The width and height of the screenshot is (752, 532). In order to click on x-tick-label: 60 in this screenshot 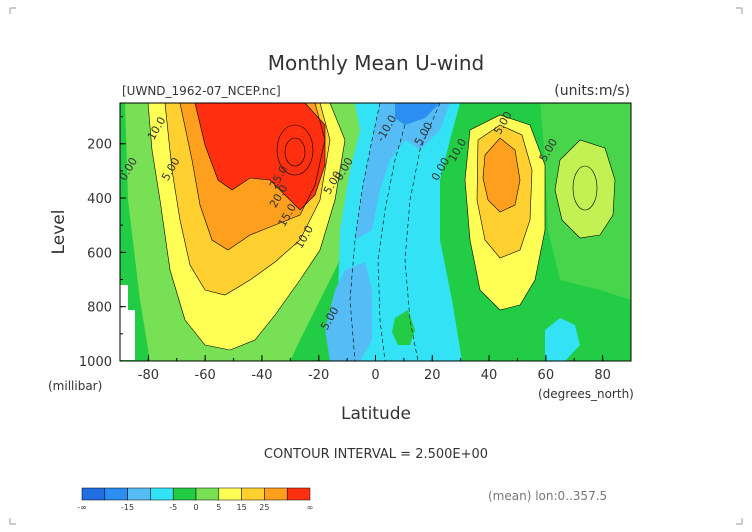, I will do `click(546, 375)`.